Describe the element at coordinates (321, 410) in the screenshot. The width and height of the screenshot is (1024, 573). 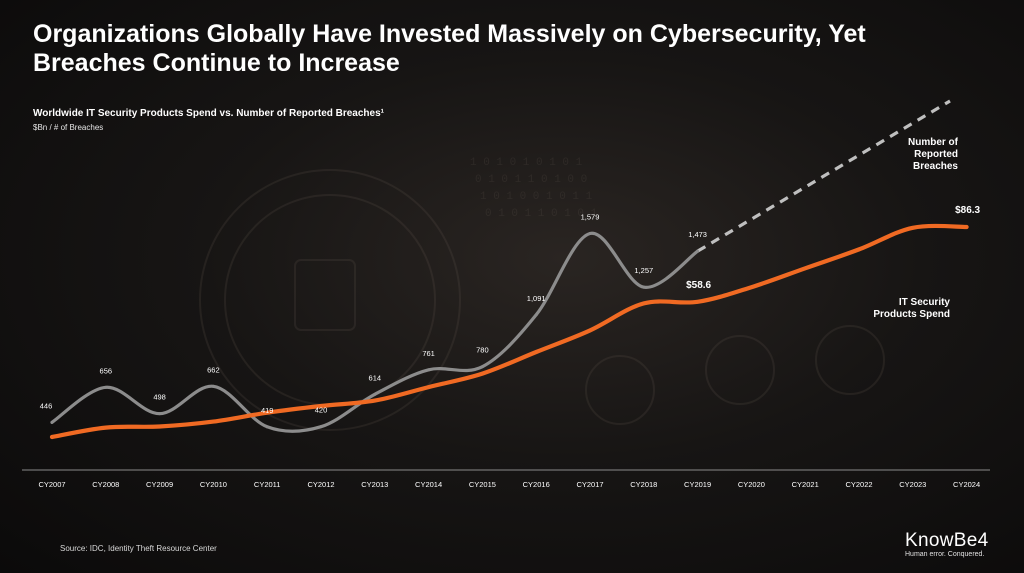
I see `breaches-data-label: 420` at that location.